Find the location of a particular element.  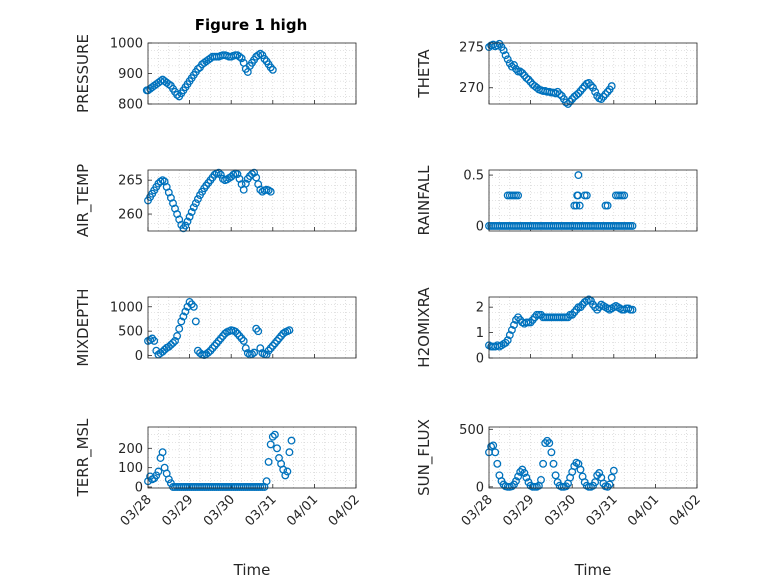

y-axis-label: AIR_TEMP is located at coordinates (83, 200).